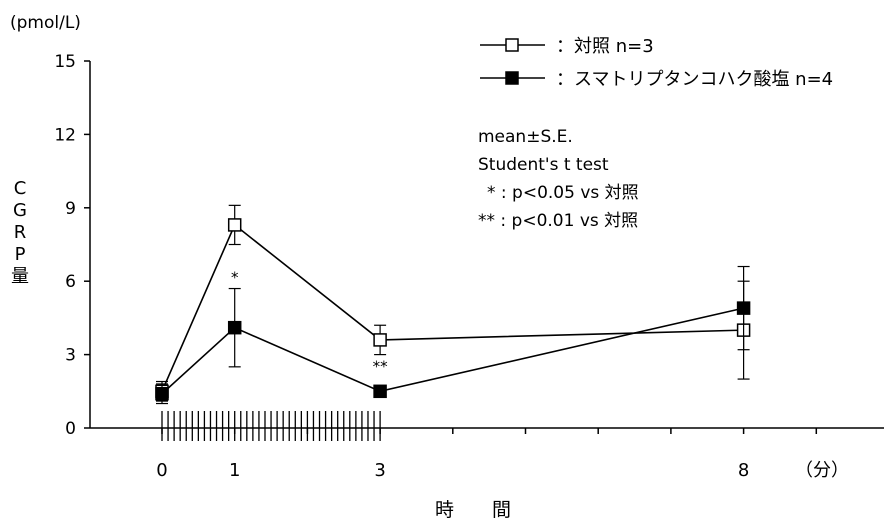 Image resolution: width=888 pixels, height=525 pixels. I want to click on legend: ：対照 n=3 ：スマトリプタンコハク酸塩 n=4, so click(656, 63).